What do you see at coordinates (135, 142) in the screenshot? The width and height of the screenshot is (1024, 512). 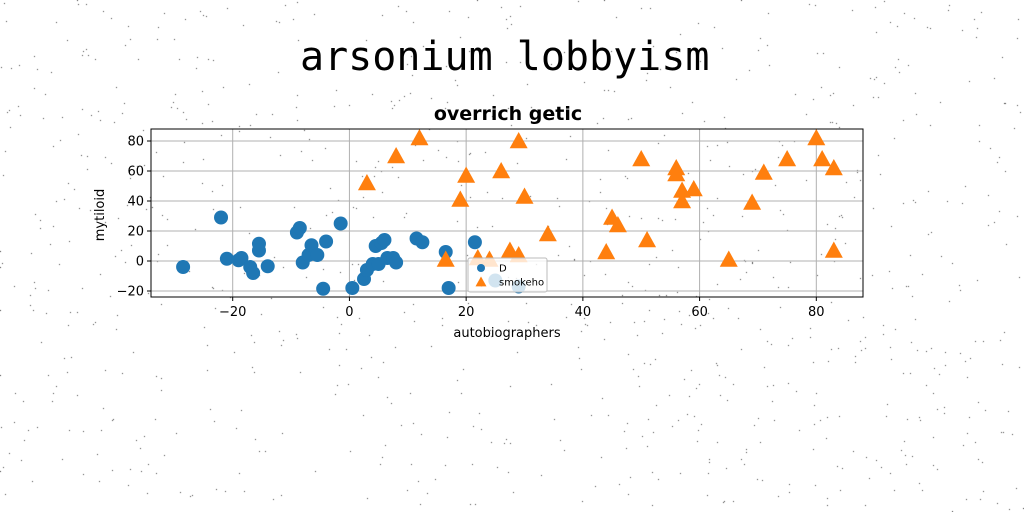 I see `y-tick-label: 80` at bounding box center [135, 142].